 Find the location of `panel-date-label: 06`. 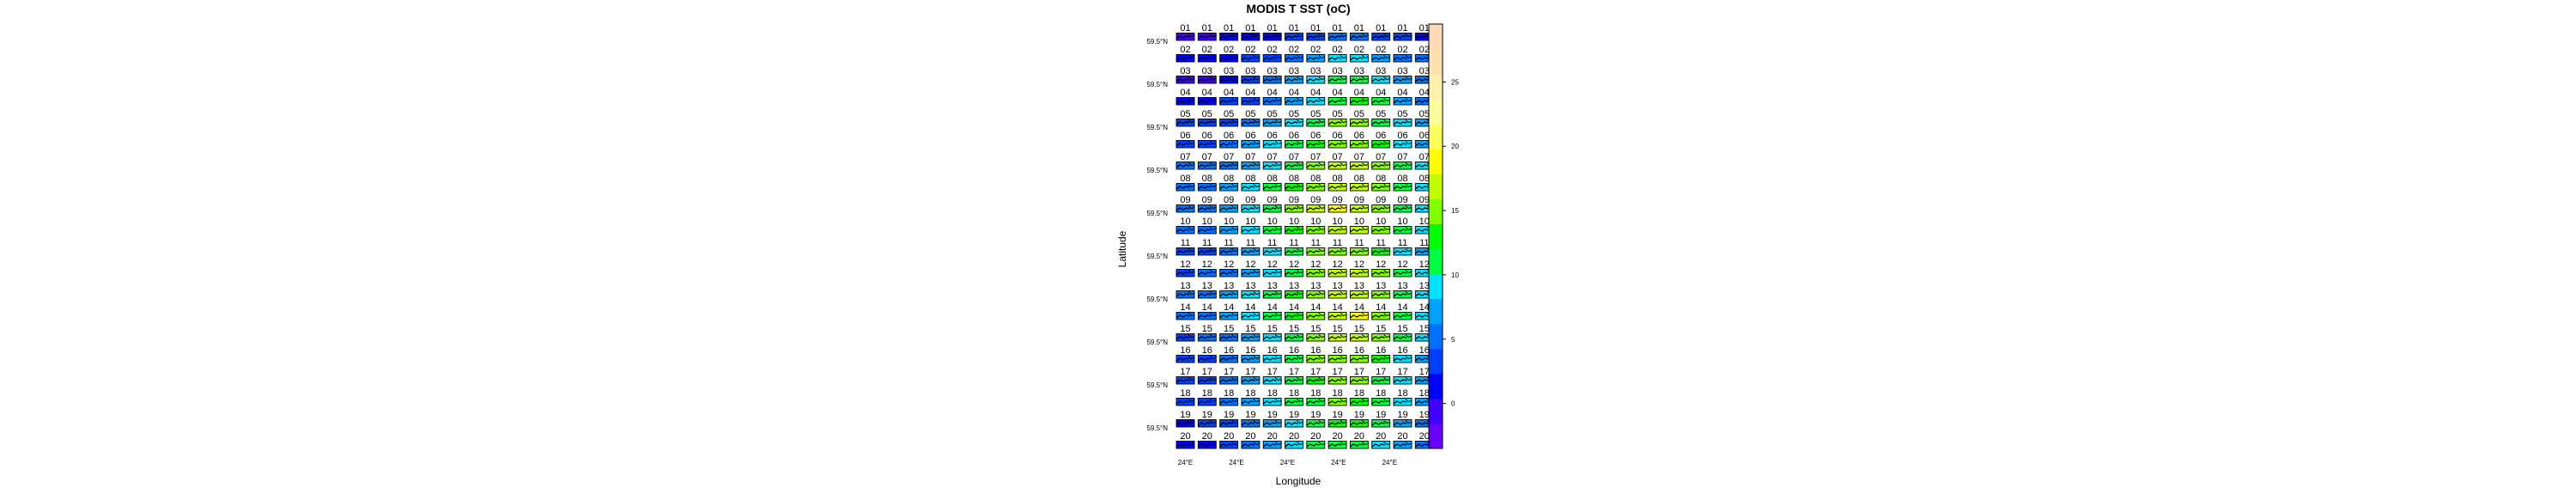

panel-date-label: 06 is located at coordinates (1250, 136).